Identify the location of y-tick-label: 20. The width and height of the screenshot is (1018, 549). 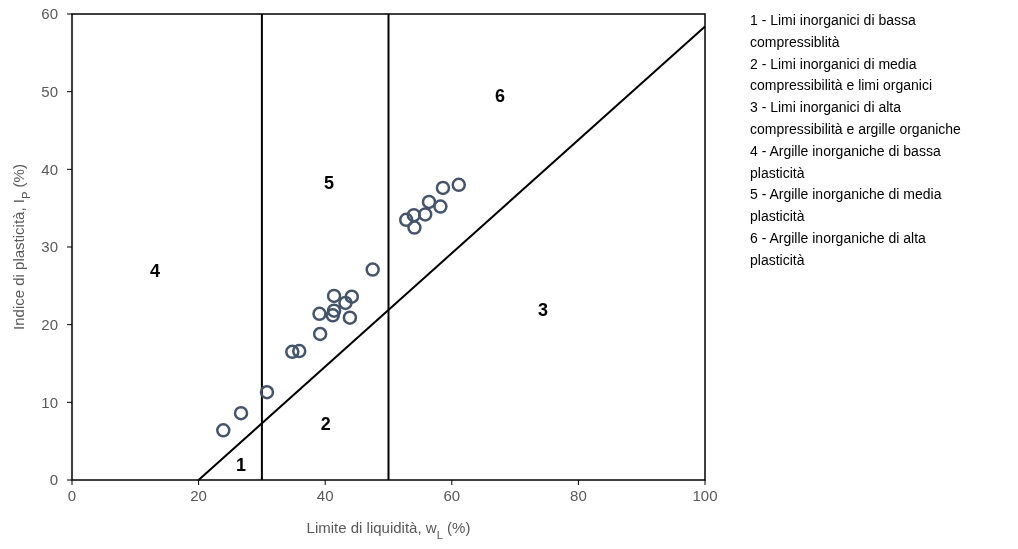
(49, 324).